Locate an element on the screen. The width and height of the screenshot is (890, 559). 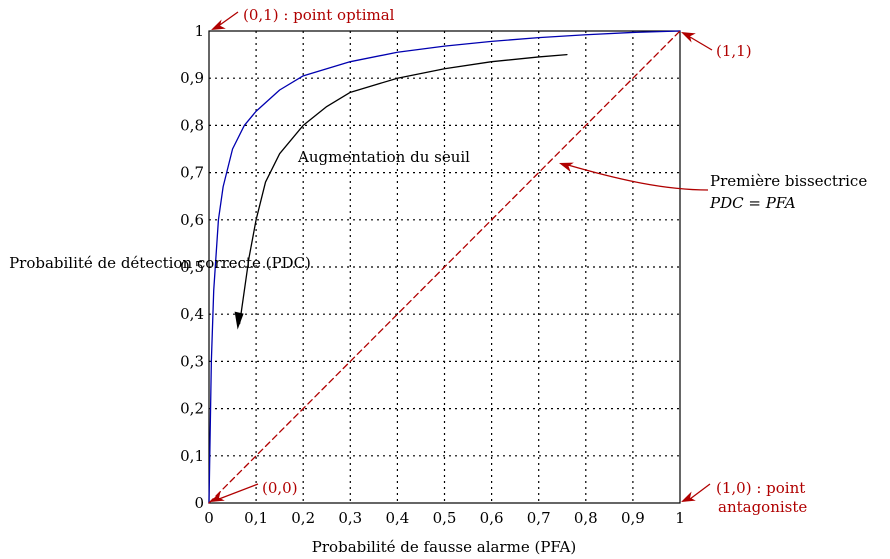
marker-bisector is located at coordinates (566, 167).